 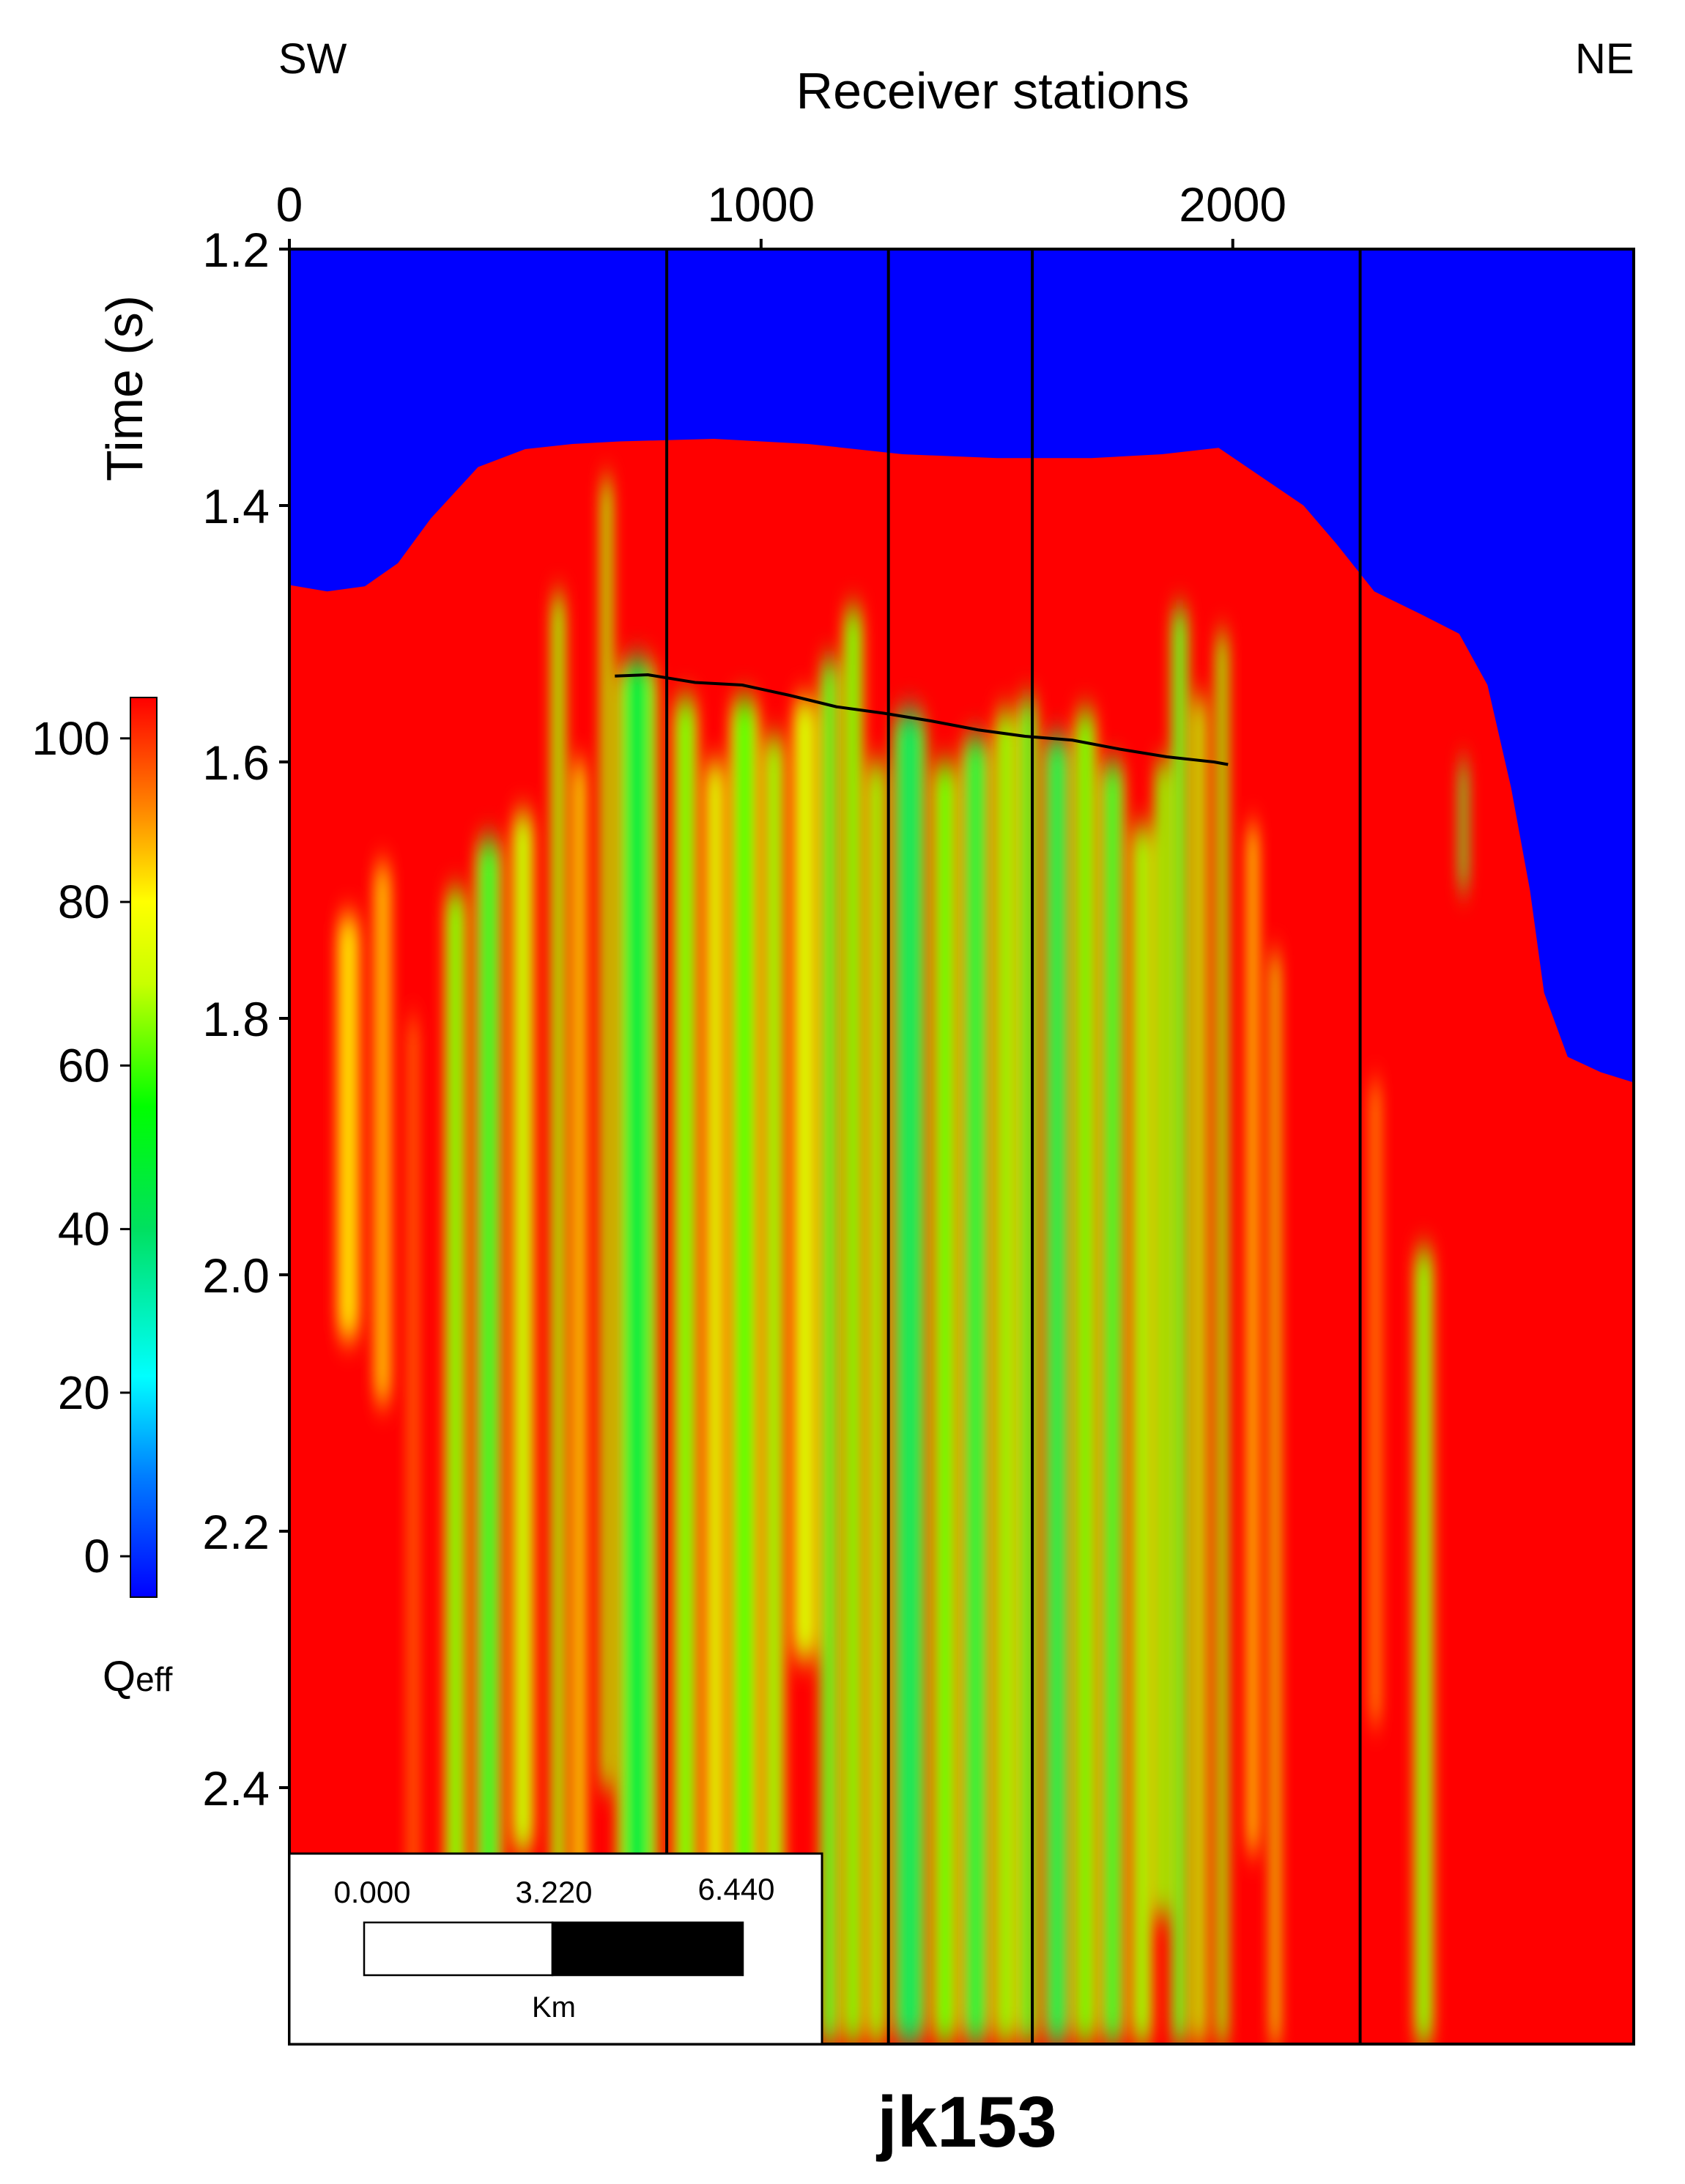 I want to click on y-tick-label: 1.2, so click(x=236, y=250).